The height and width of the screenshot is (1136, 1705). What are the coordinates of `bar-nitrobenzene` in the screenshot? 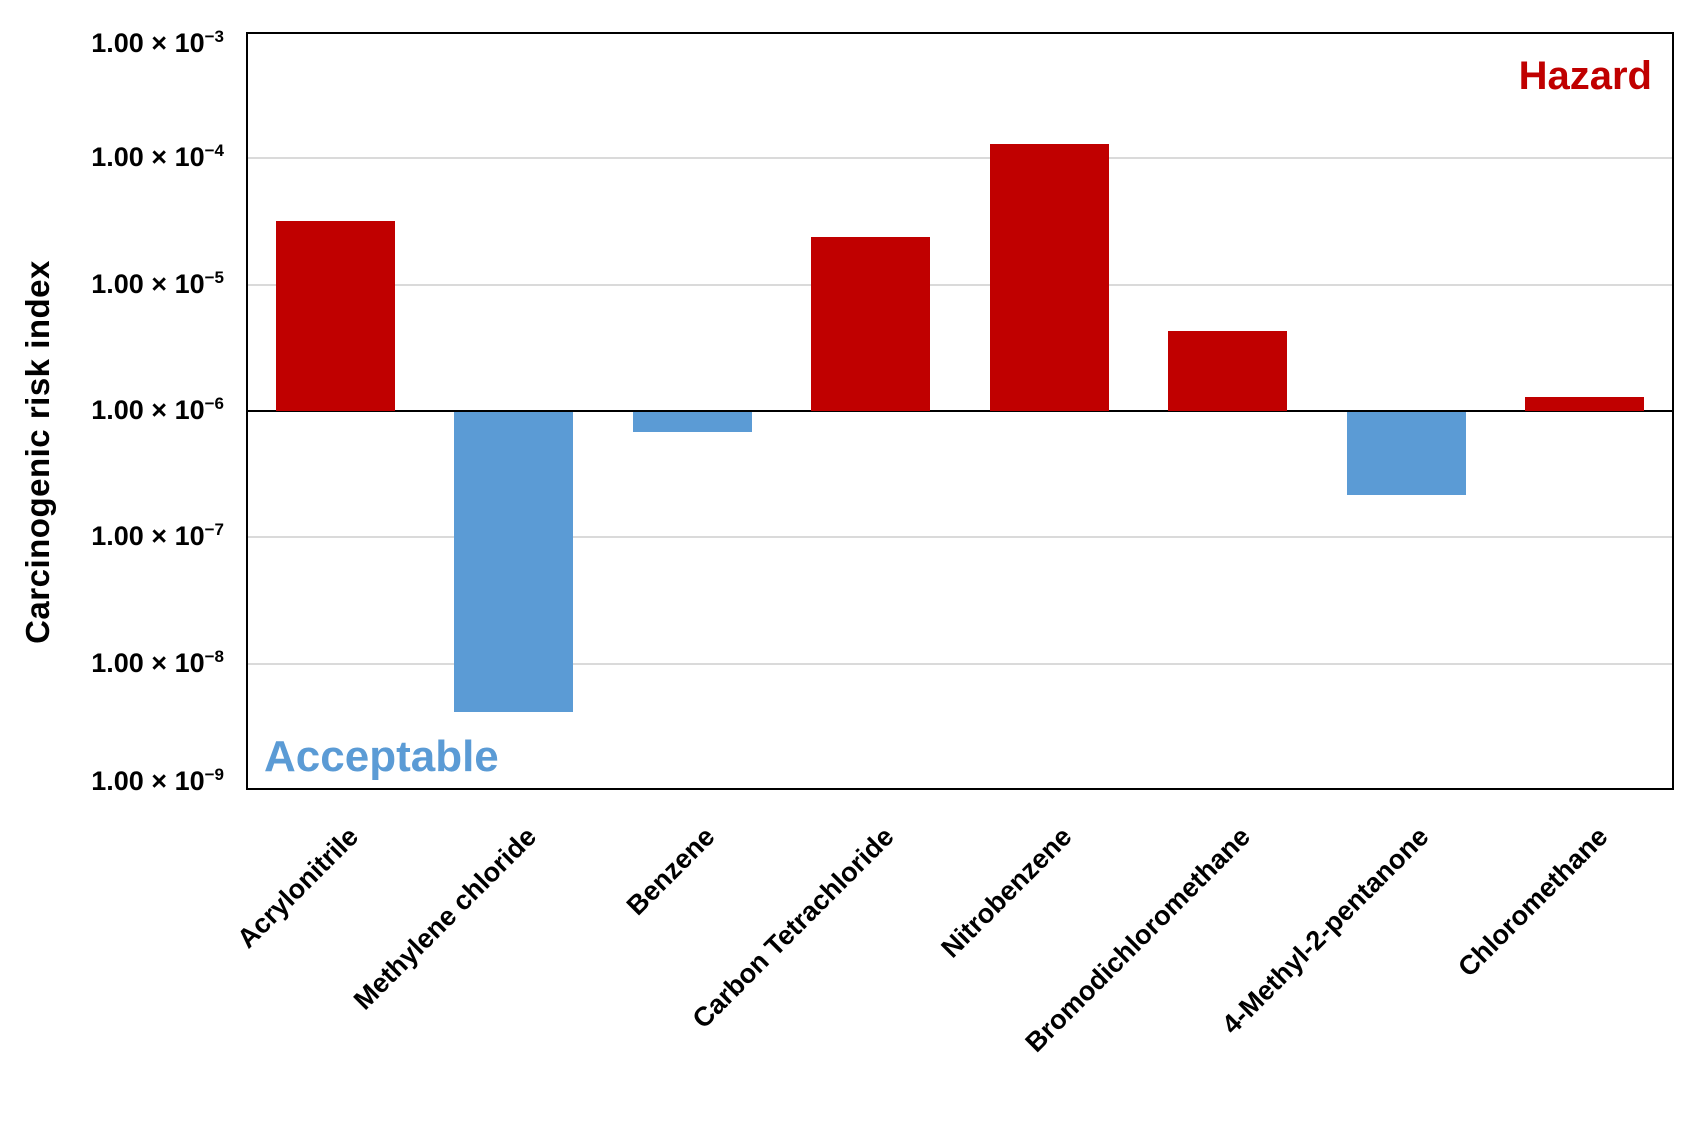 It's located at (1049, 277).